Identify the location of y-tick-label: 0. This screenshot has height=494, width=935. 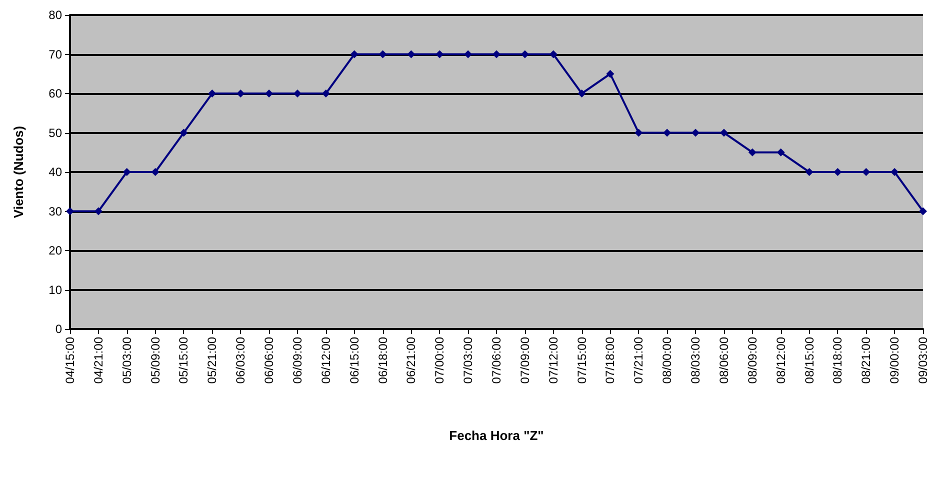
(58, 329).